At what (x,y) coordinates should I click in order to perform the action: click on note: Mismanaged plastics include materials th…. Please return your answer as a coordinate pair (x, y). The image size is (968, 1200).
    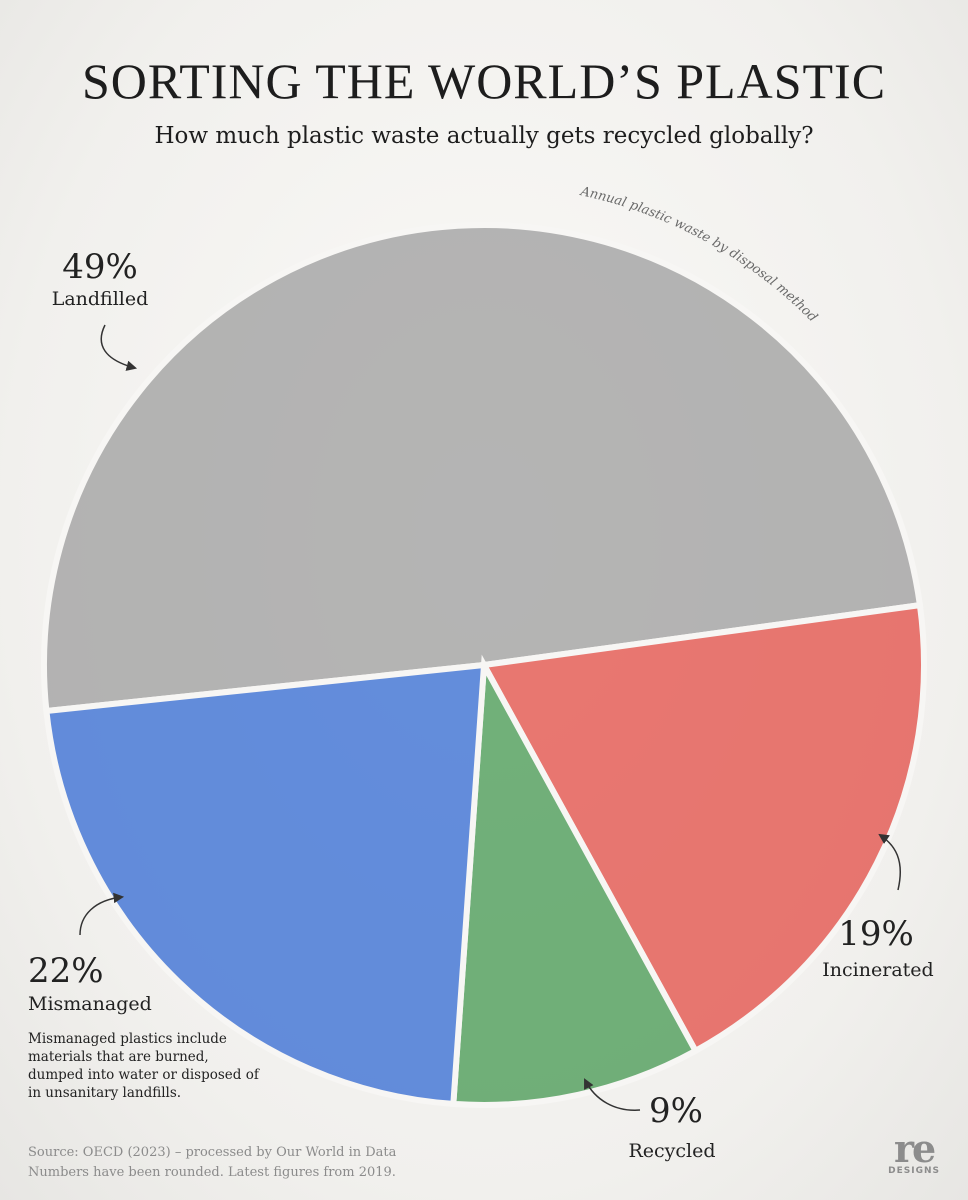
    Looking at the image, I should click on (143, 1066).